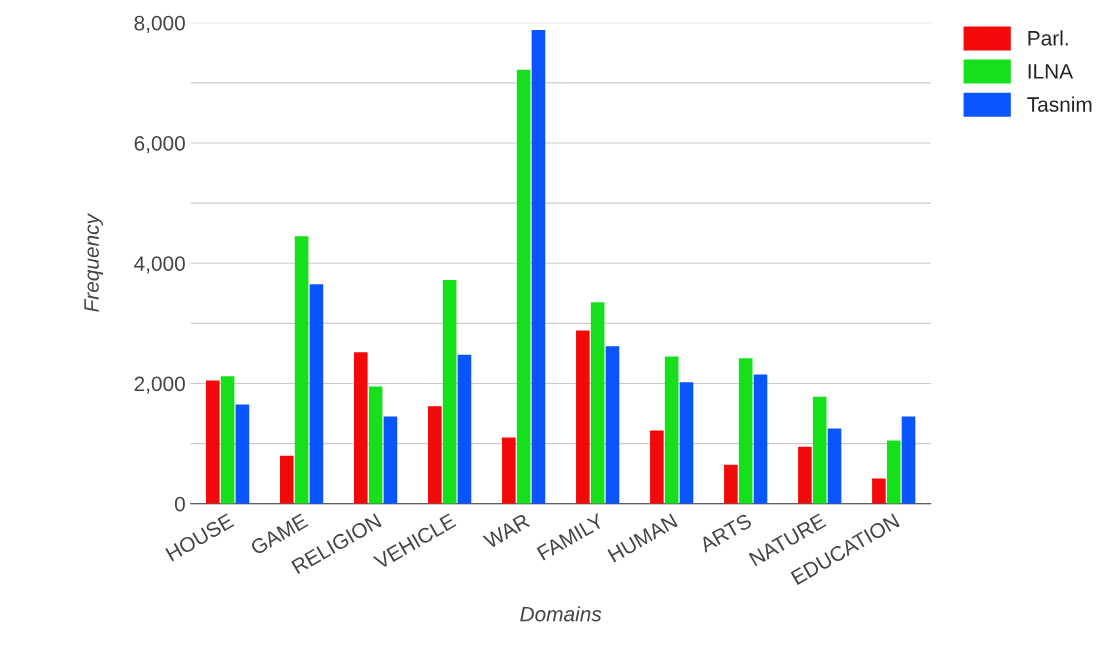  Describe the element at coordinates (561, 614) in the screenshot. I see `x-axis-title: Domains` at that location.